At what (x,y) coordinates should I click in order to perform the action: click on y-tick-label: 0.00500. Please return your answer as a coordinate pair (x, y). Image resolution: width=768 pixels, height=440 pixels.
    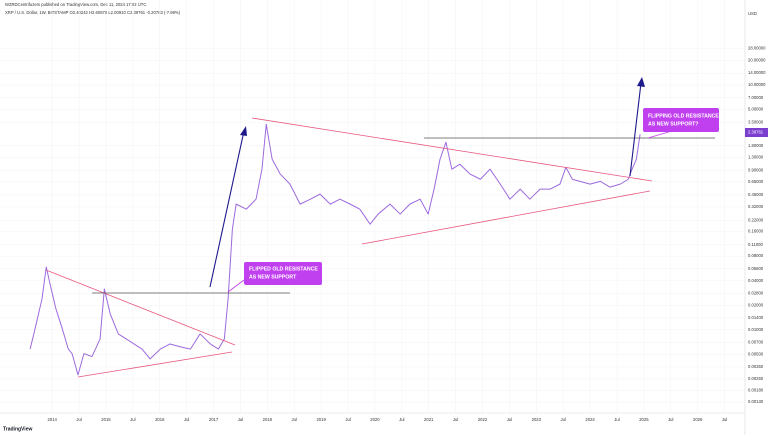
    Looking at the image, I should click on (756, 353).